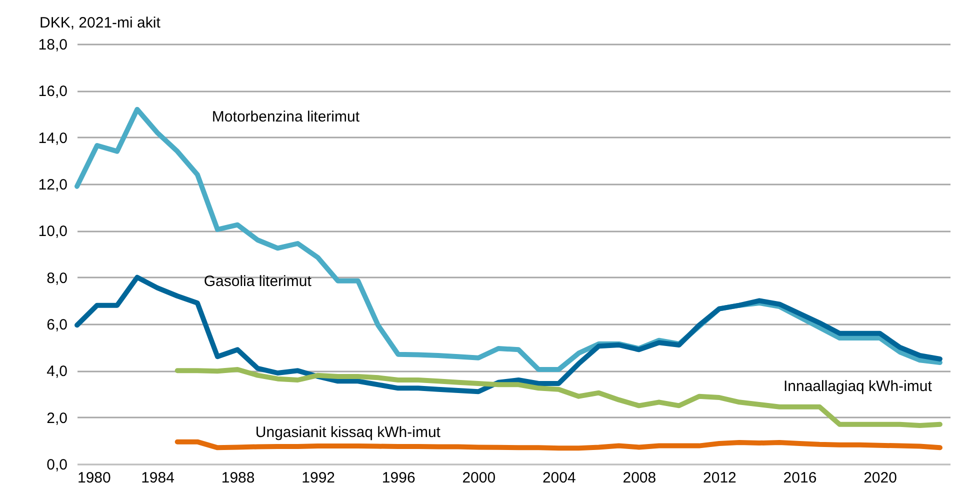 This screenshot has width=962, height=499. What do you see at coordinates (53, 45) in the screenshot?
I see `y-tick-label: 18,0` at bounding box center [53, 45].